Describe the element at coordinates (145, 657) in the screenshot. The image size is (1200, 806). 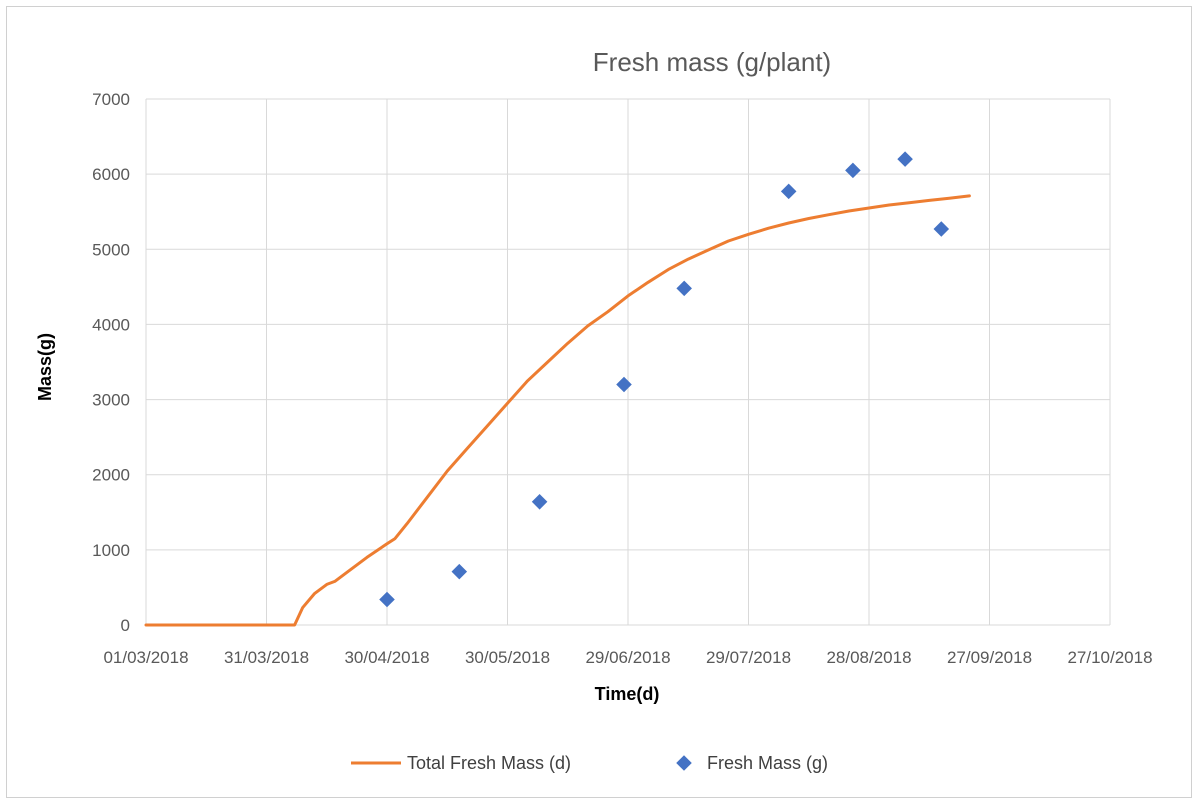
I see `x-tick-label: 01/03/2018` at that location.